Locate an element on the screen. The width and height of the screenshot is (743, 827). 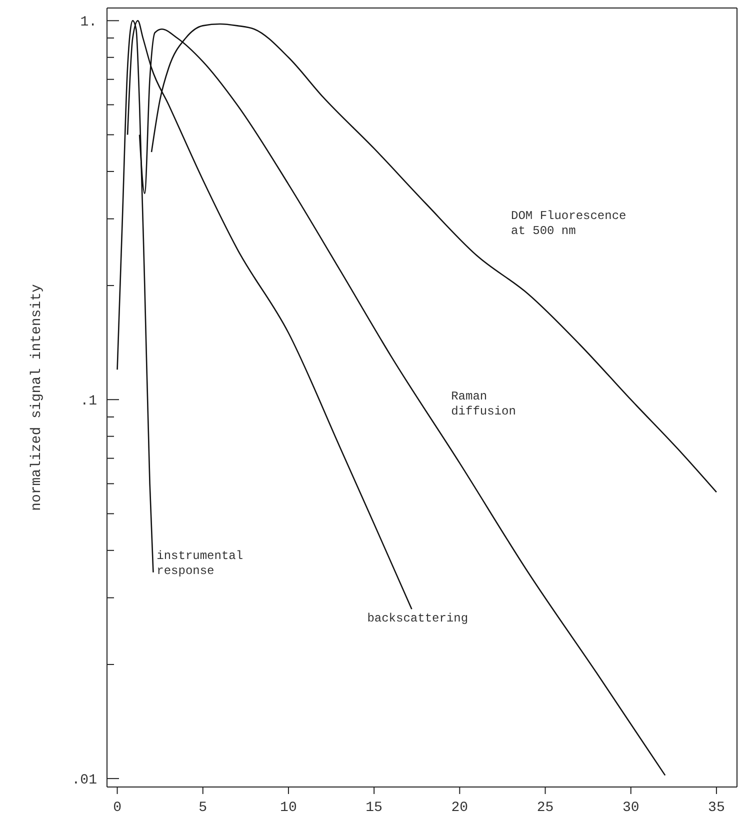
x-tick-label: 30 is located at coordinates (631, 808).